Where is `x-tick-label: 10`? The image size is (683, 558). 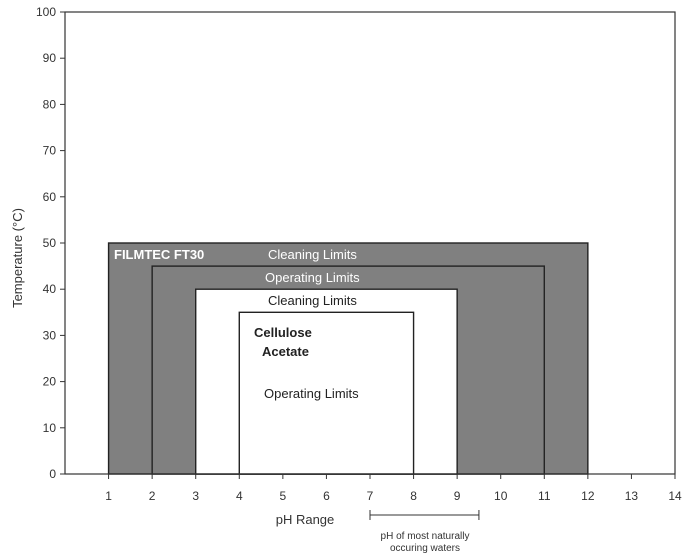 x-tick-label: 10 is located at coordinates (501, 496).